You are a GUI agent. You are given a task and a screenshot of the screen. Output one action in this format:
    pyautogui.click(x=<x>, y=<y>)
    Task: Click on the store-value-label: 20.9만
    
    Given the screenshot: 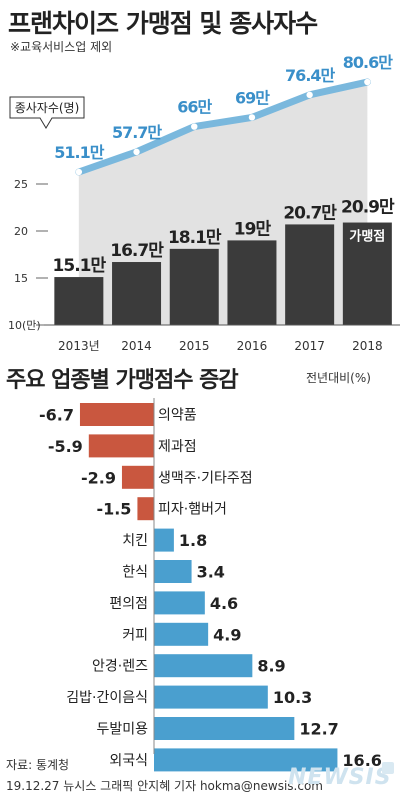 What is the action you would take?
    pyautogui.click(x=368, y=208)
    